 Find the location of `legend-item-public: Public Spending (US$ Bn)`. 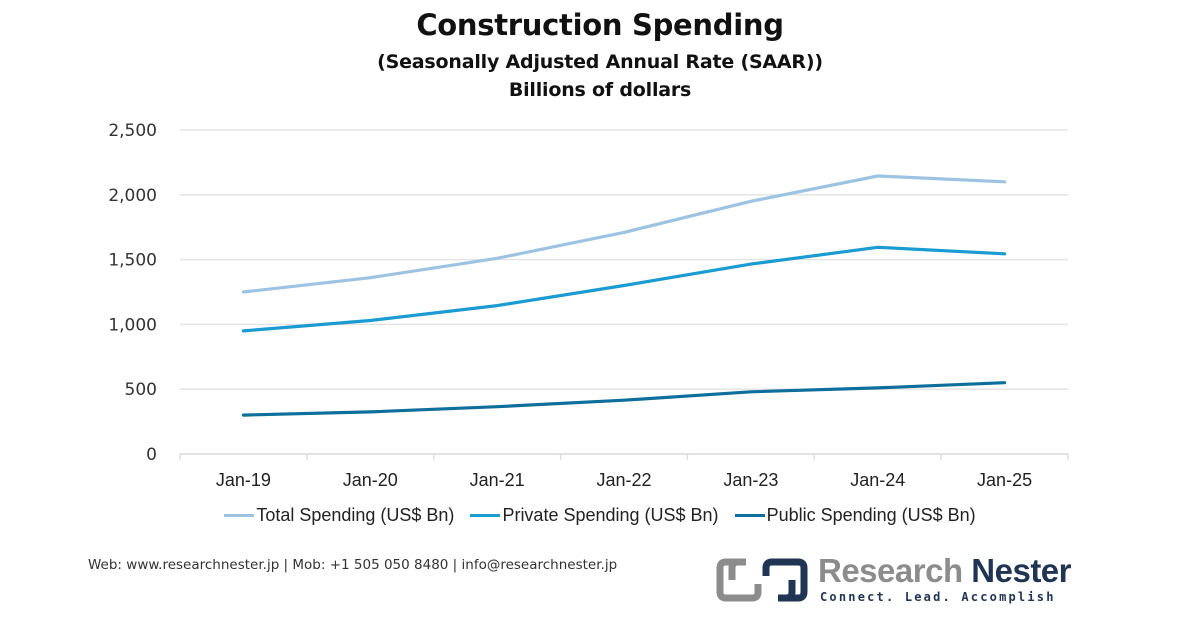

legend-item-public: Public Spending (US$ Bn) is located at coordinates (855, 515).